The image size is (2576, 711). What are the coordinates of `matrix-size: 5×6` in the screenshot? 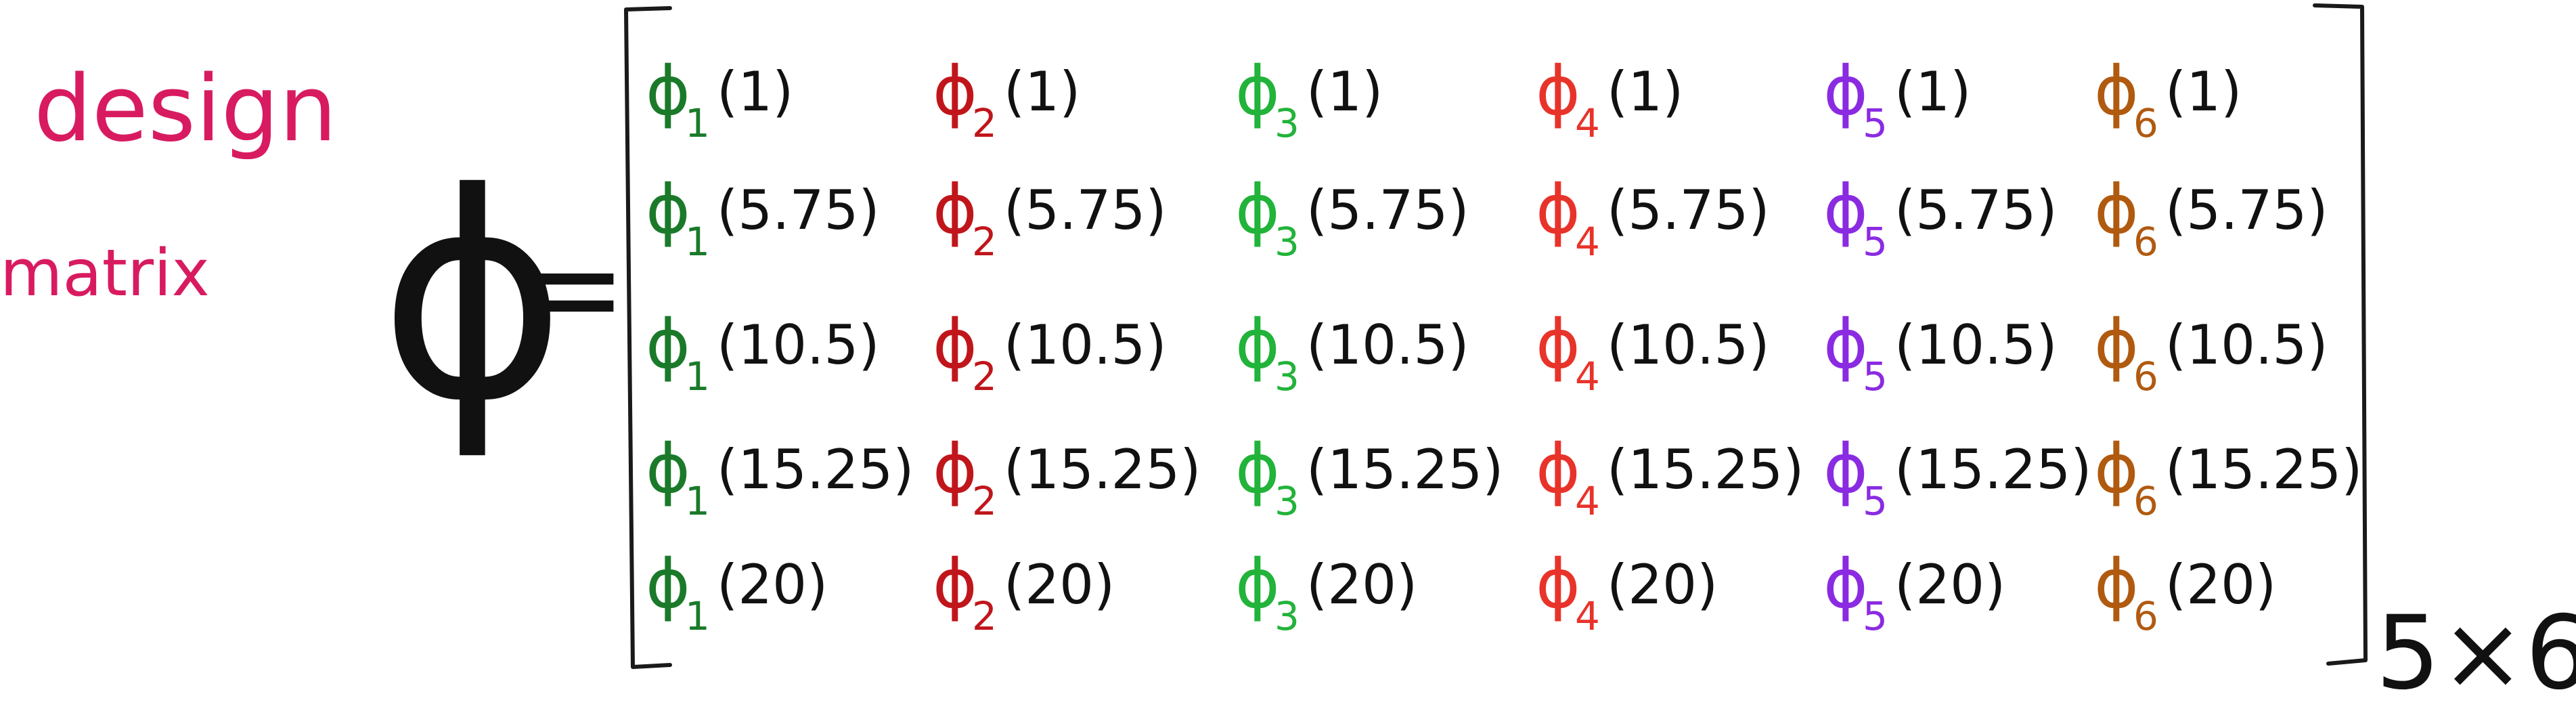 It's located at (2476, 653).